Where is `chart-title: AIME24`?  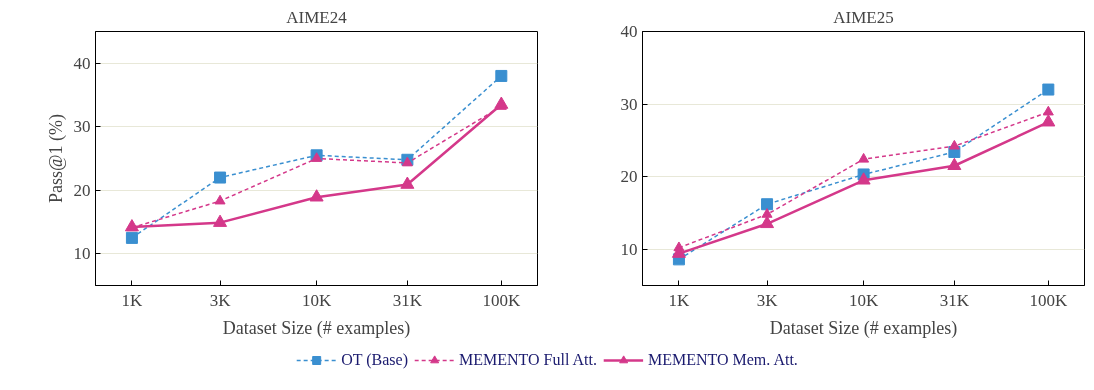 chart-title: AIME24 is located at coordinates (317, 17).